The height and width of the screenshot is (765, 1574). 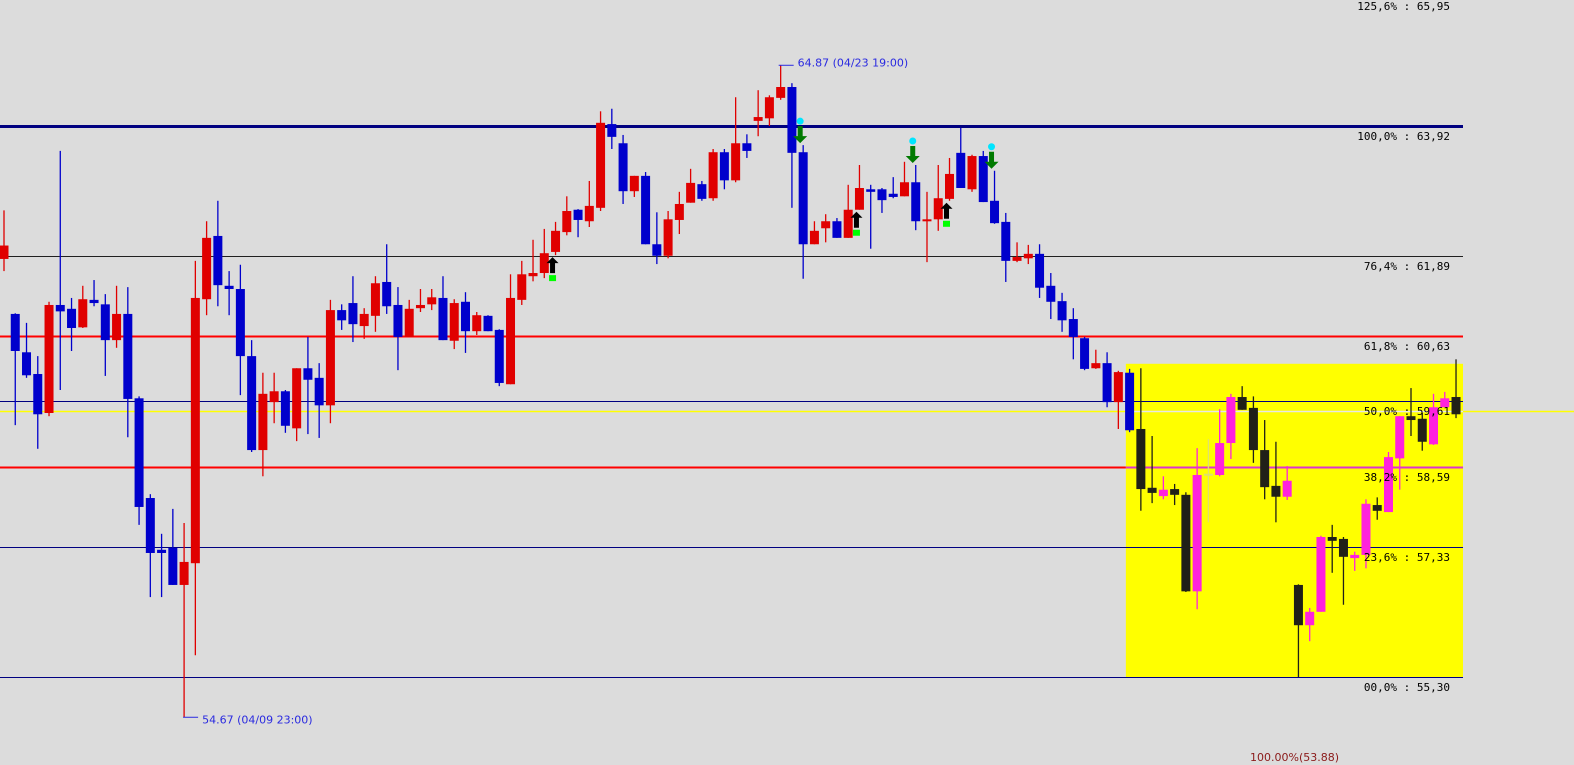 What do you see at coordinates (1407, 411) in the screenshot?
I see `fib-label-50: 50,0% : 59,61` at bounding box center [1407, 411].